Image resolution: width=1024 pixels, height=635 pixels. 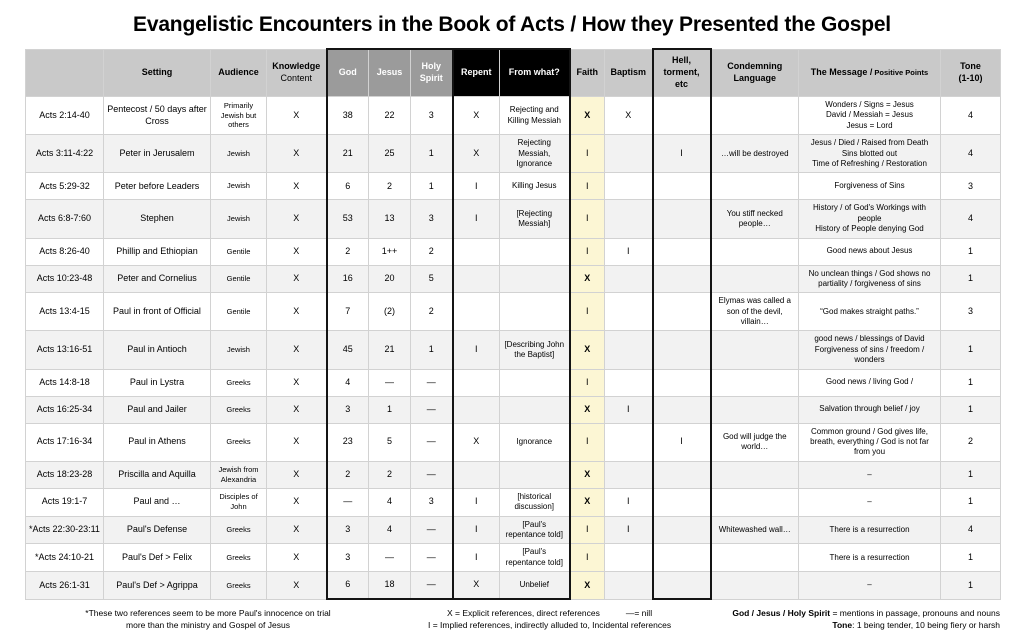 What do you see at coordinates (389, 312) in the screenshot?
I see `cell-jesus: (2)` at bounding box center [389, 312].